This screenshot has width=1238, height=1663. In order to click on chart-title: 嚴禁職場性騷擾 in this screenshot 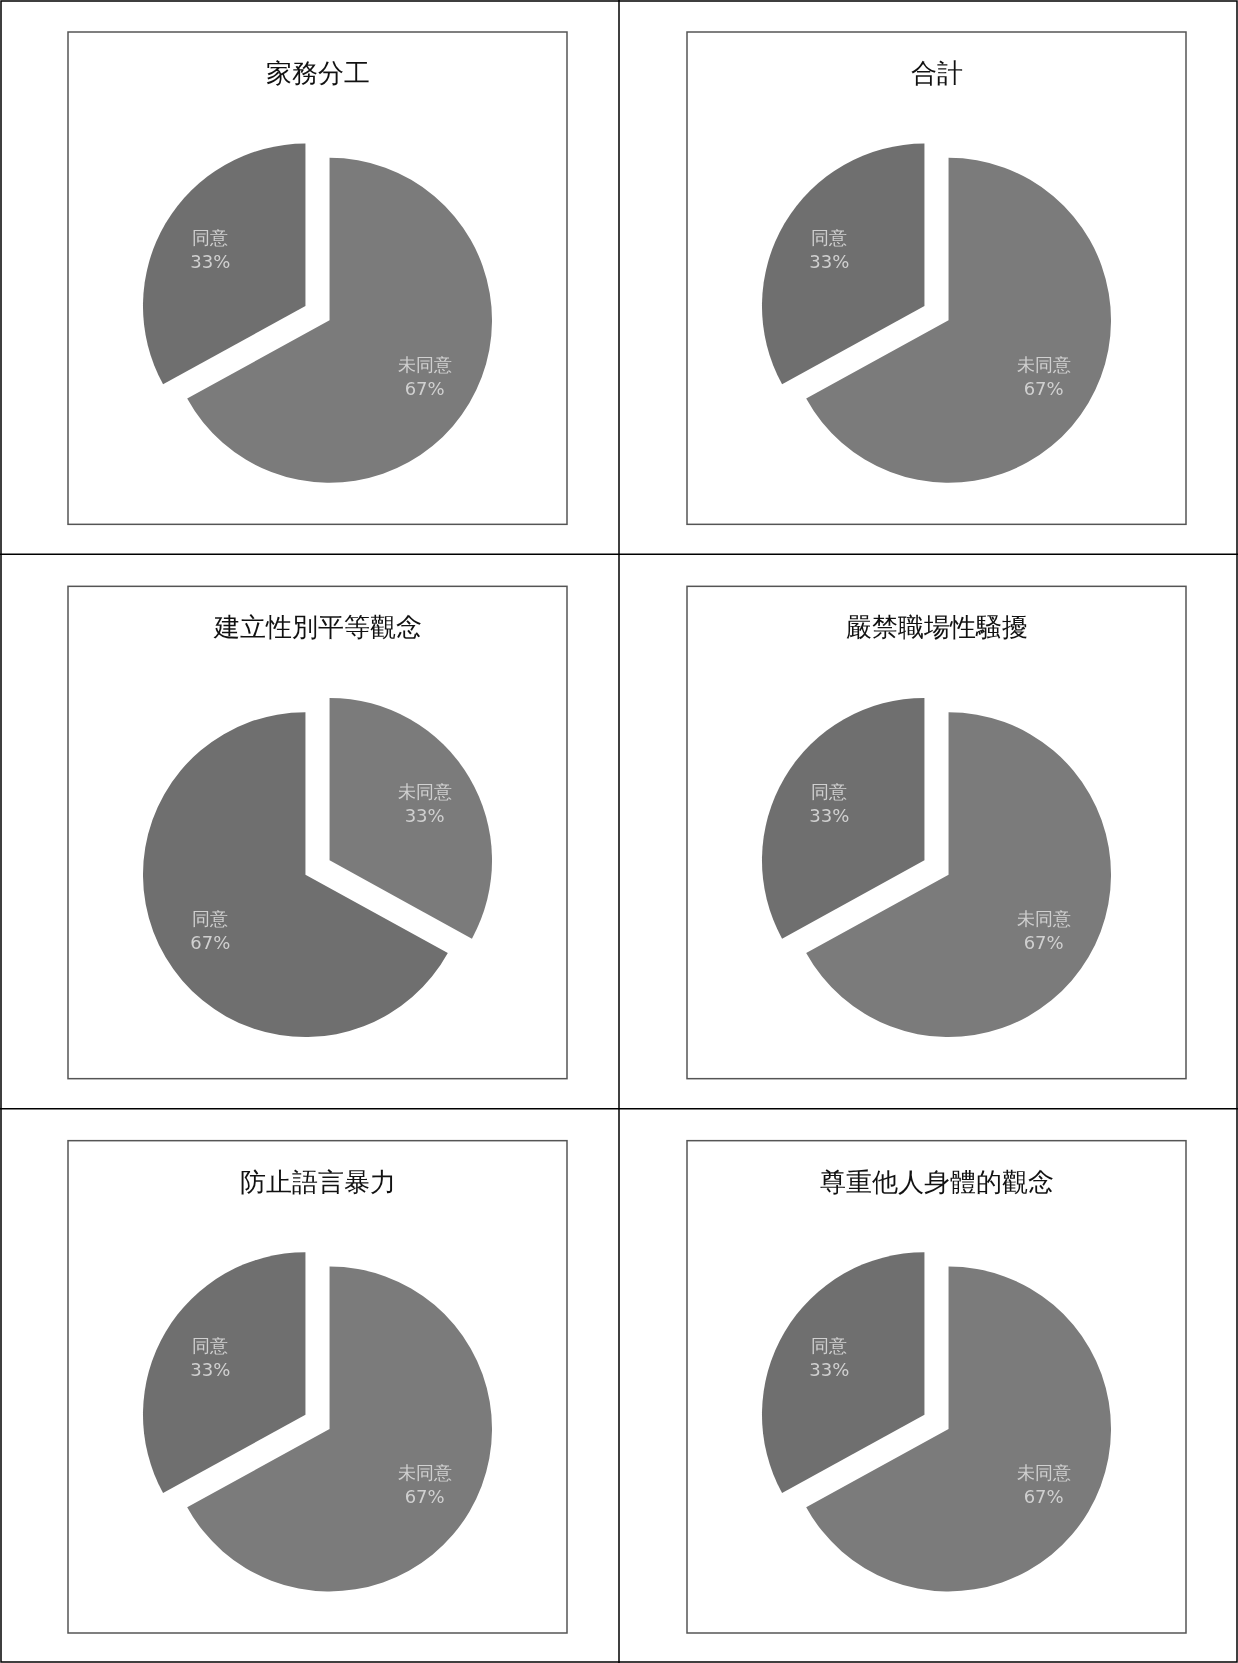, I will do `click(936, 627)`.